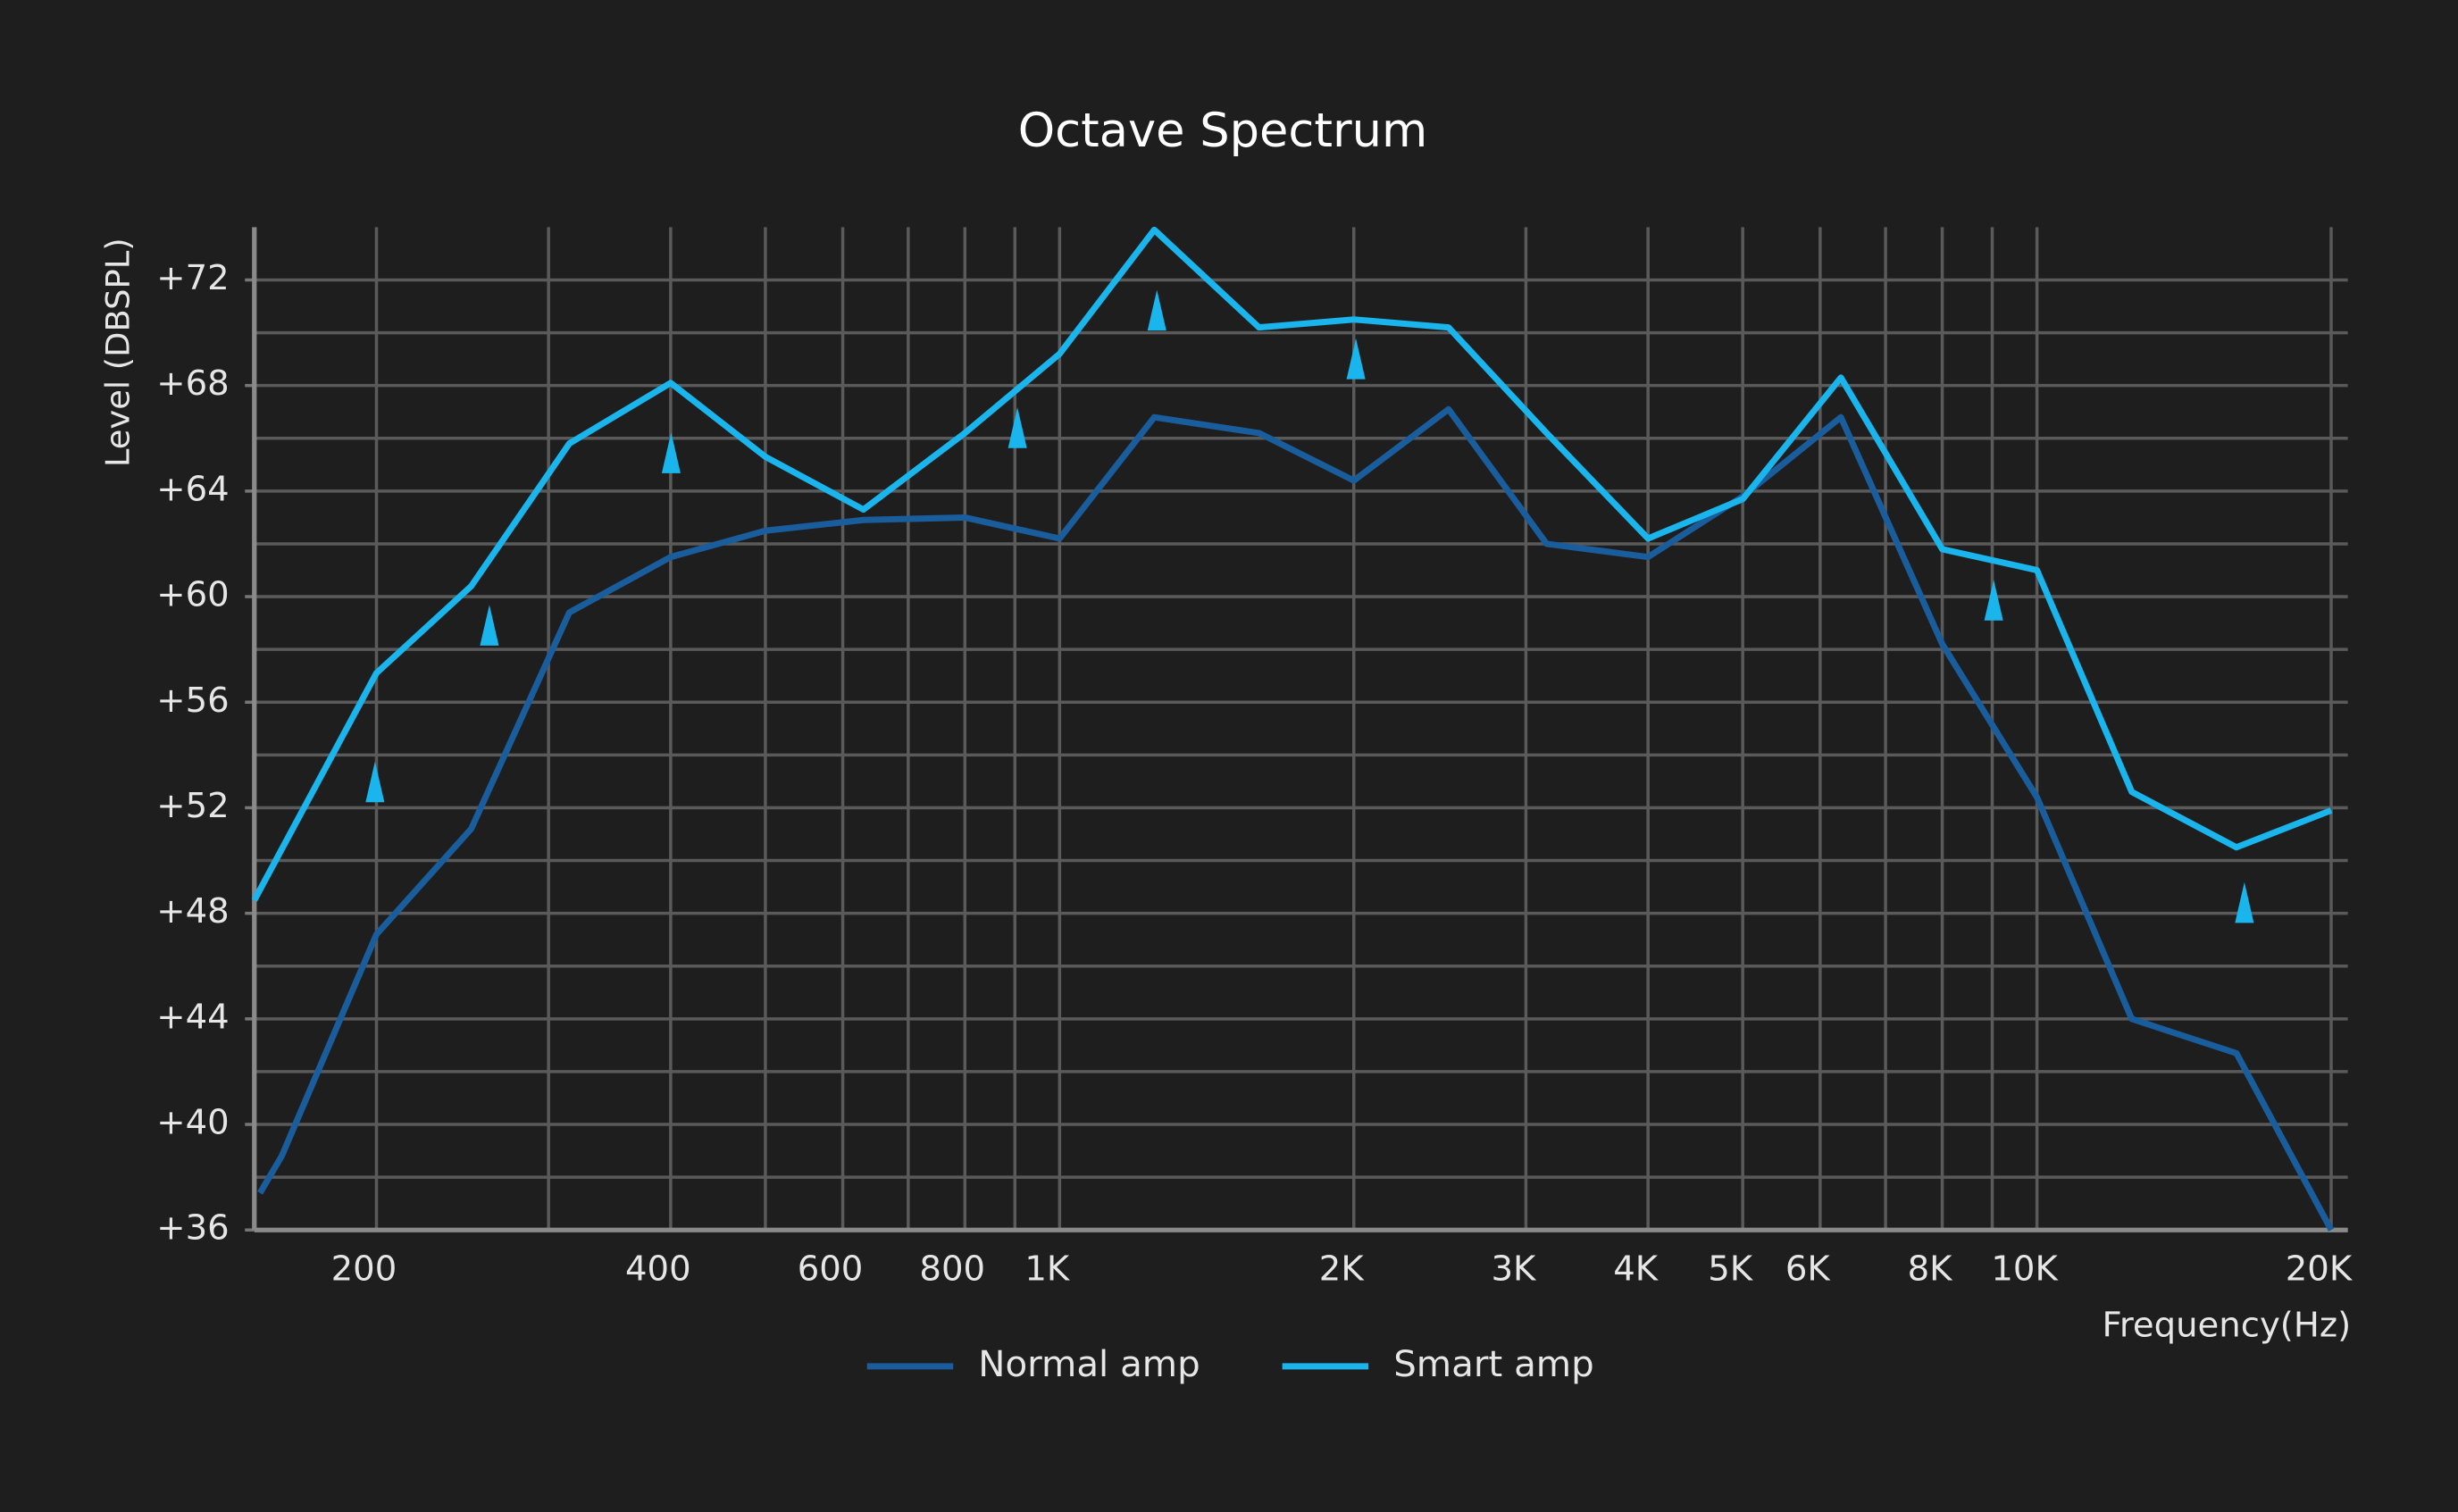 This screenshot has width=2458, height=1512. What do you see at coordinates (1230, 1364) in the screenshot?
I see `legend: Normal amp Smart amp` at bounding box center [1230, 1364].